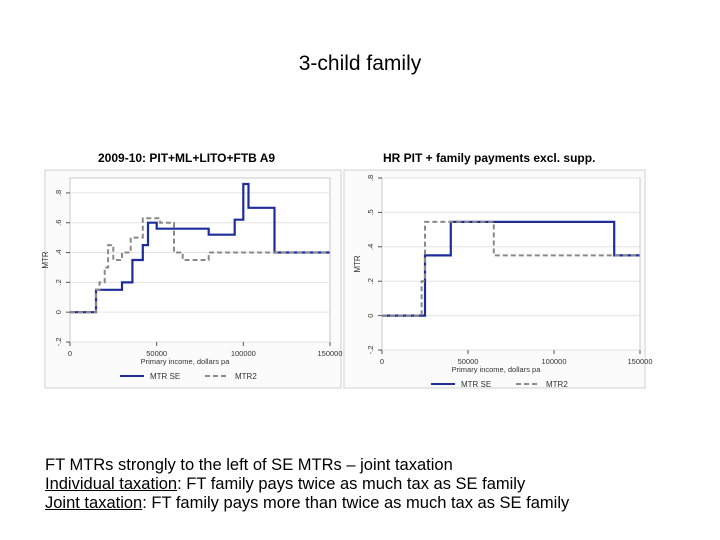 The height and width of the screenshot is (540, 720). I want to click on bullet-line-2-label: Individual taxation, so click(111, 484).